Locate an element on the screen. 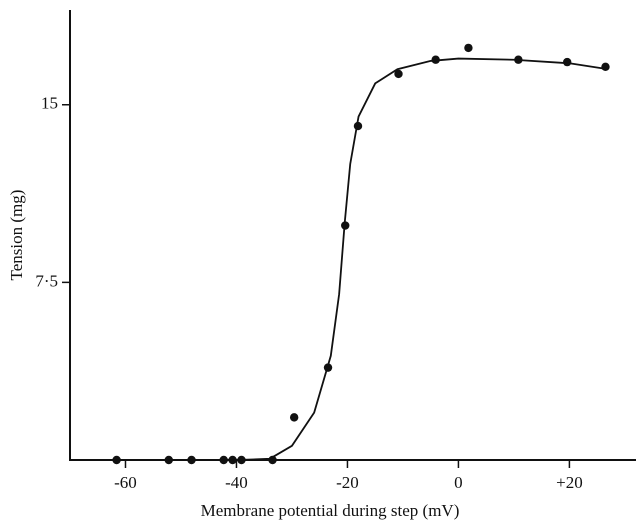 Image resolution: width=636 pixels, height=527 pixels. y-tick-label: 15 is located at coordinates (49, 103).